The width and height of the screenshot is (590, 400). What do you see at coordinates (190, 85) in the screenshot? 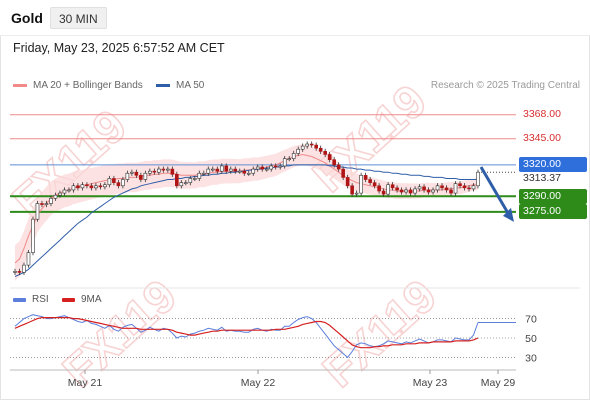
I see `legend-ma50-label: MA 50` at bounding box center [190, 85].